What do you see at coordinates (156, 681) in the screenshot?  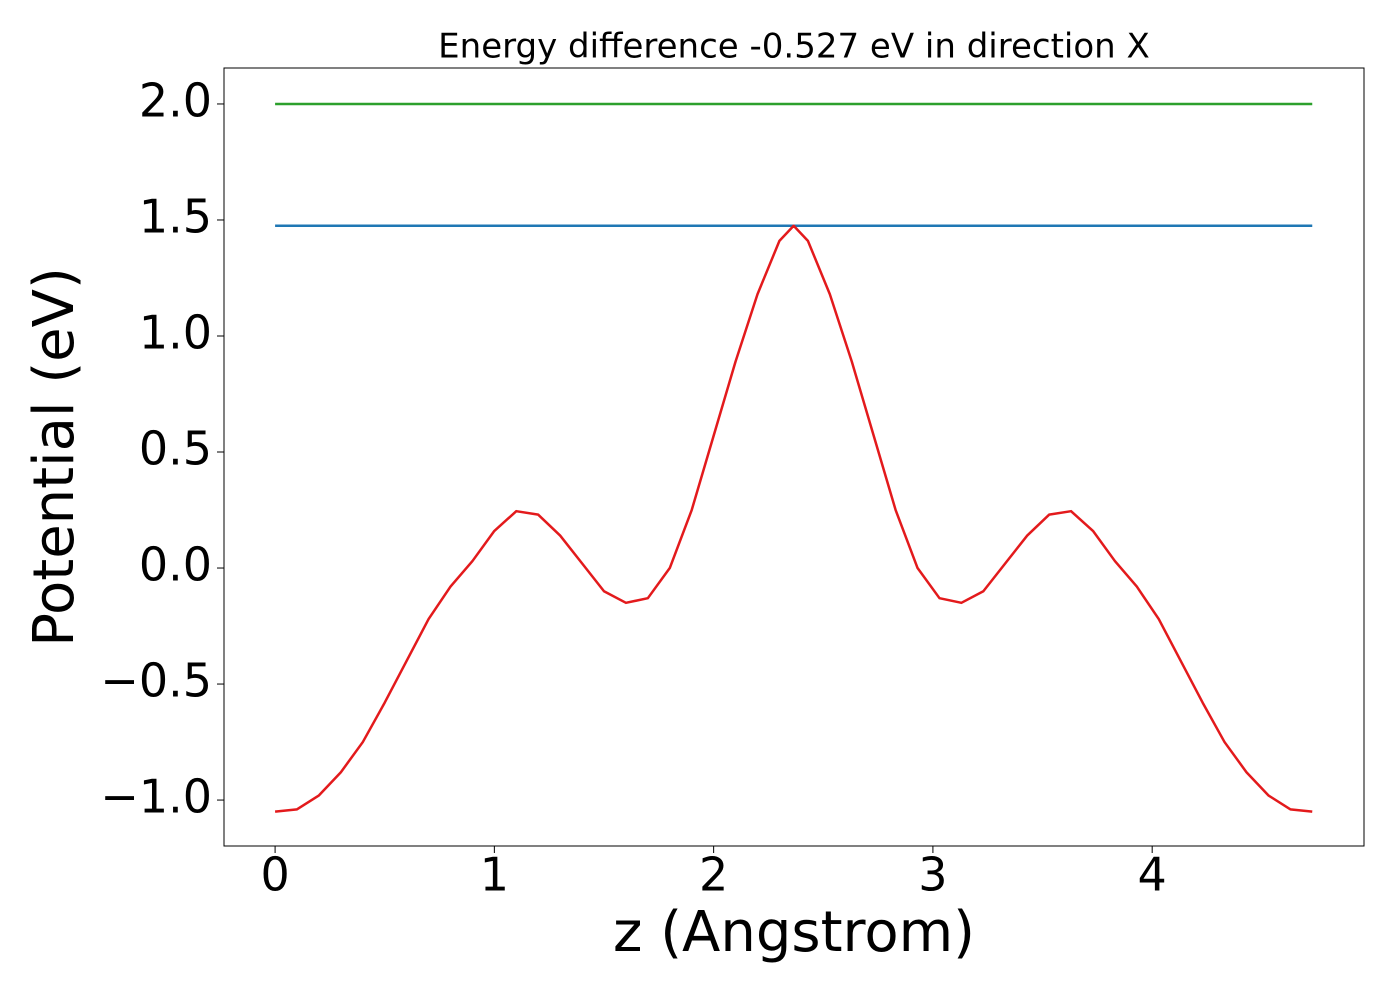 I see `y-tick-label: −0.5` at bounding box center [156, 681].